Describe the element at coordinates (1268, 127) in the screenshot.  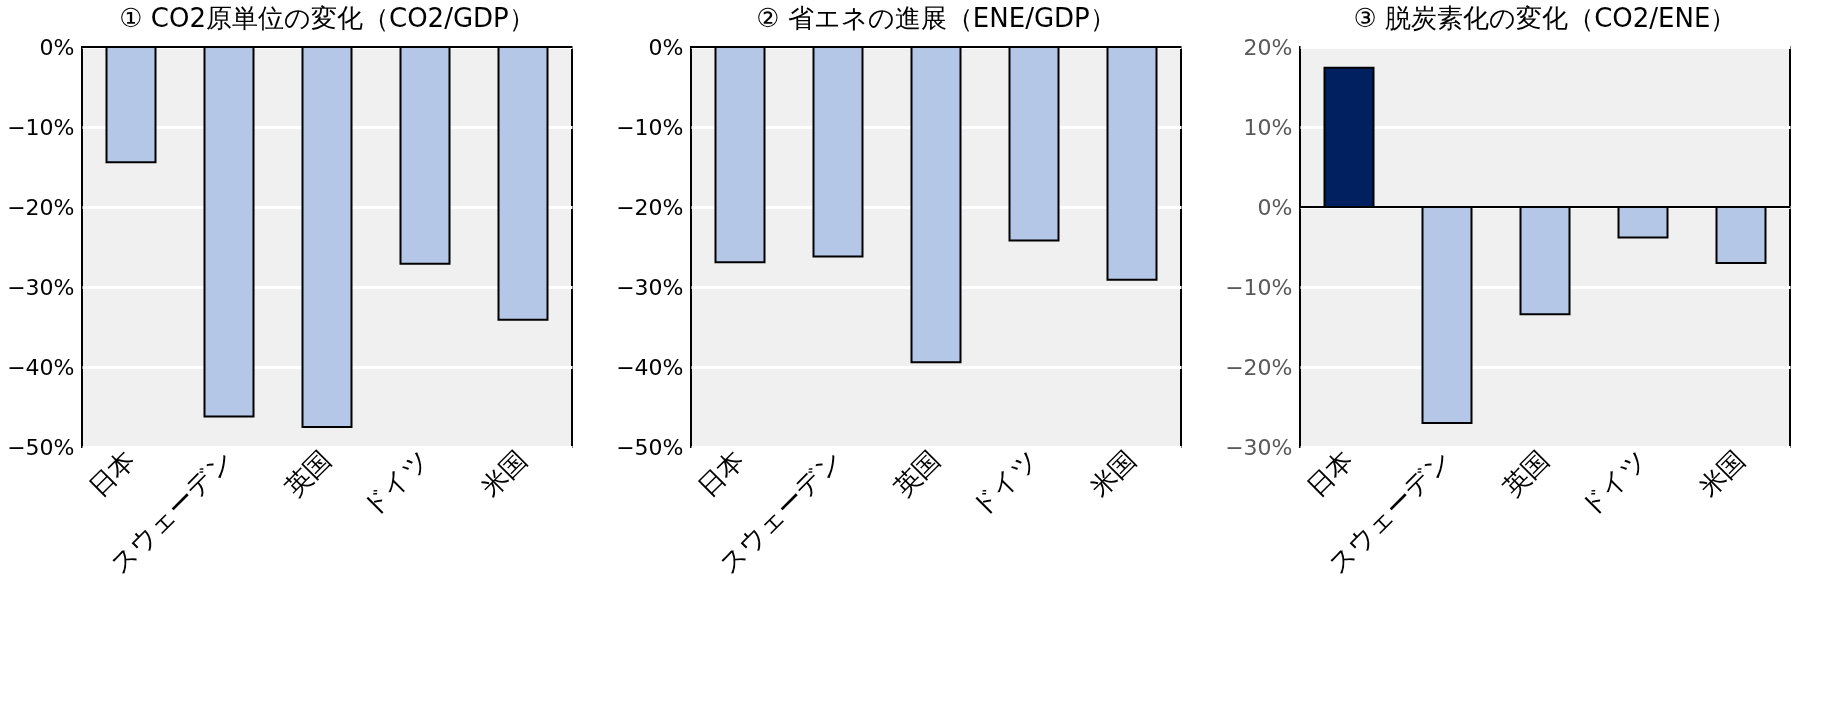
I see `y-tick-label: 10%` at that location.